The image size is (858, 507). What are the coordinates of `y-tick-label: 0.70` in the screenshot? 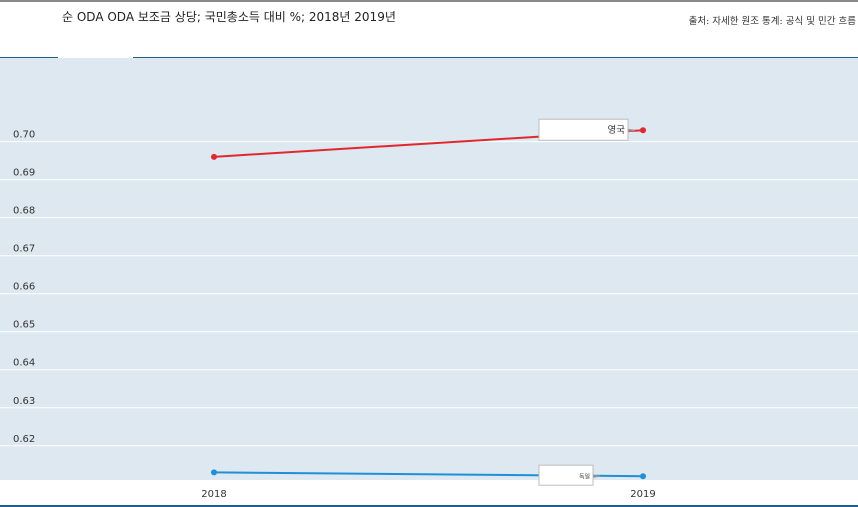 It's located at (24, 135).